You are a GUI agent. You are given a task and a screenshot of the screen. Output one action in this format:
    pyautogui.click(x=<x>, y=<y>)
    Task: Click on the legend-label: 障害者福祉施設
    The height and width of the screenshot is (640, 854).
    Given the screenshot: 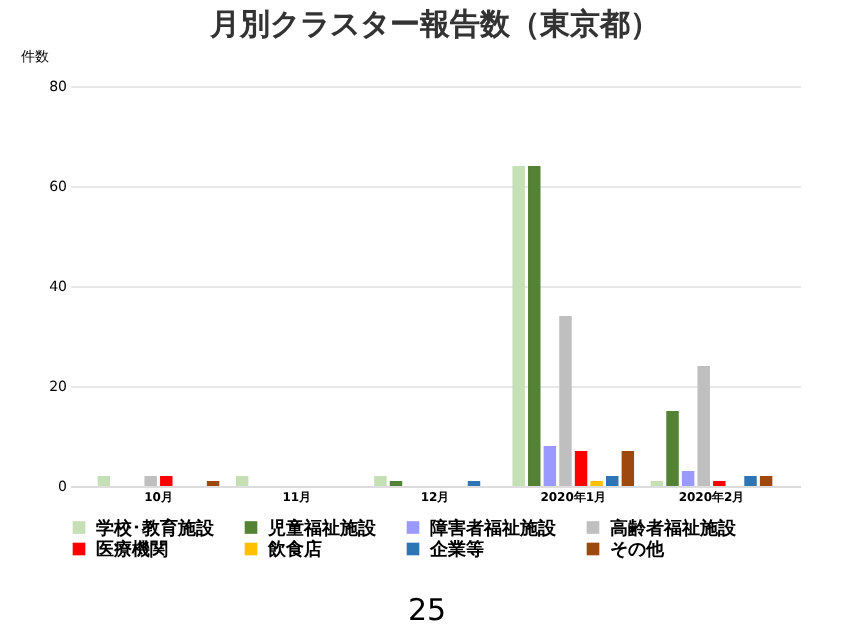 What is the action you would take?
    pyautogui.click(x=494, y=528)
    